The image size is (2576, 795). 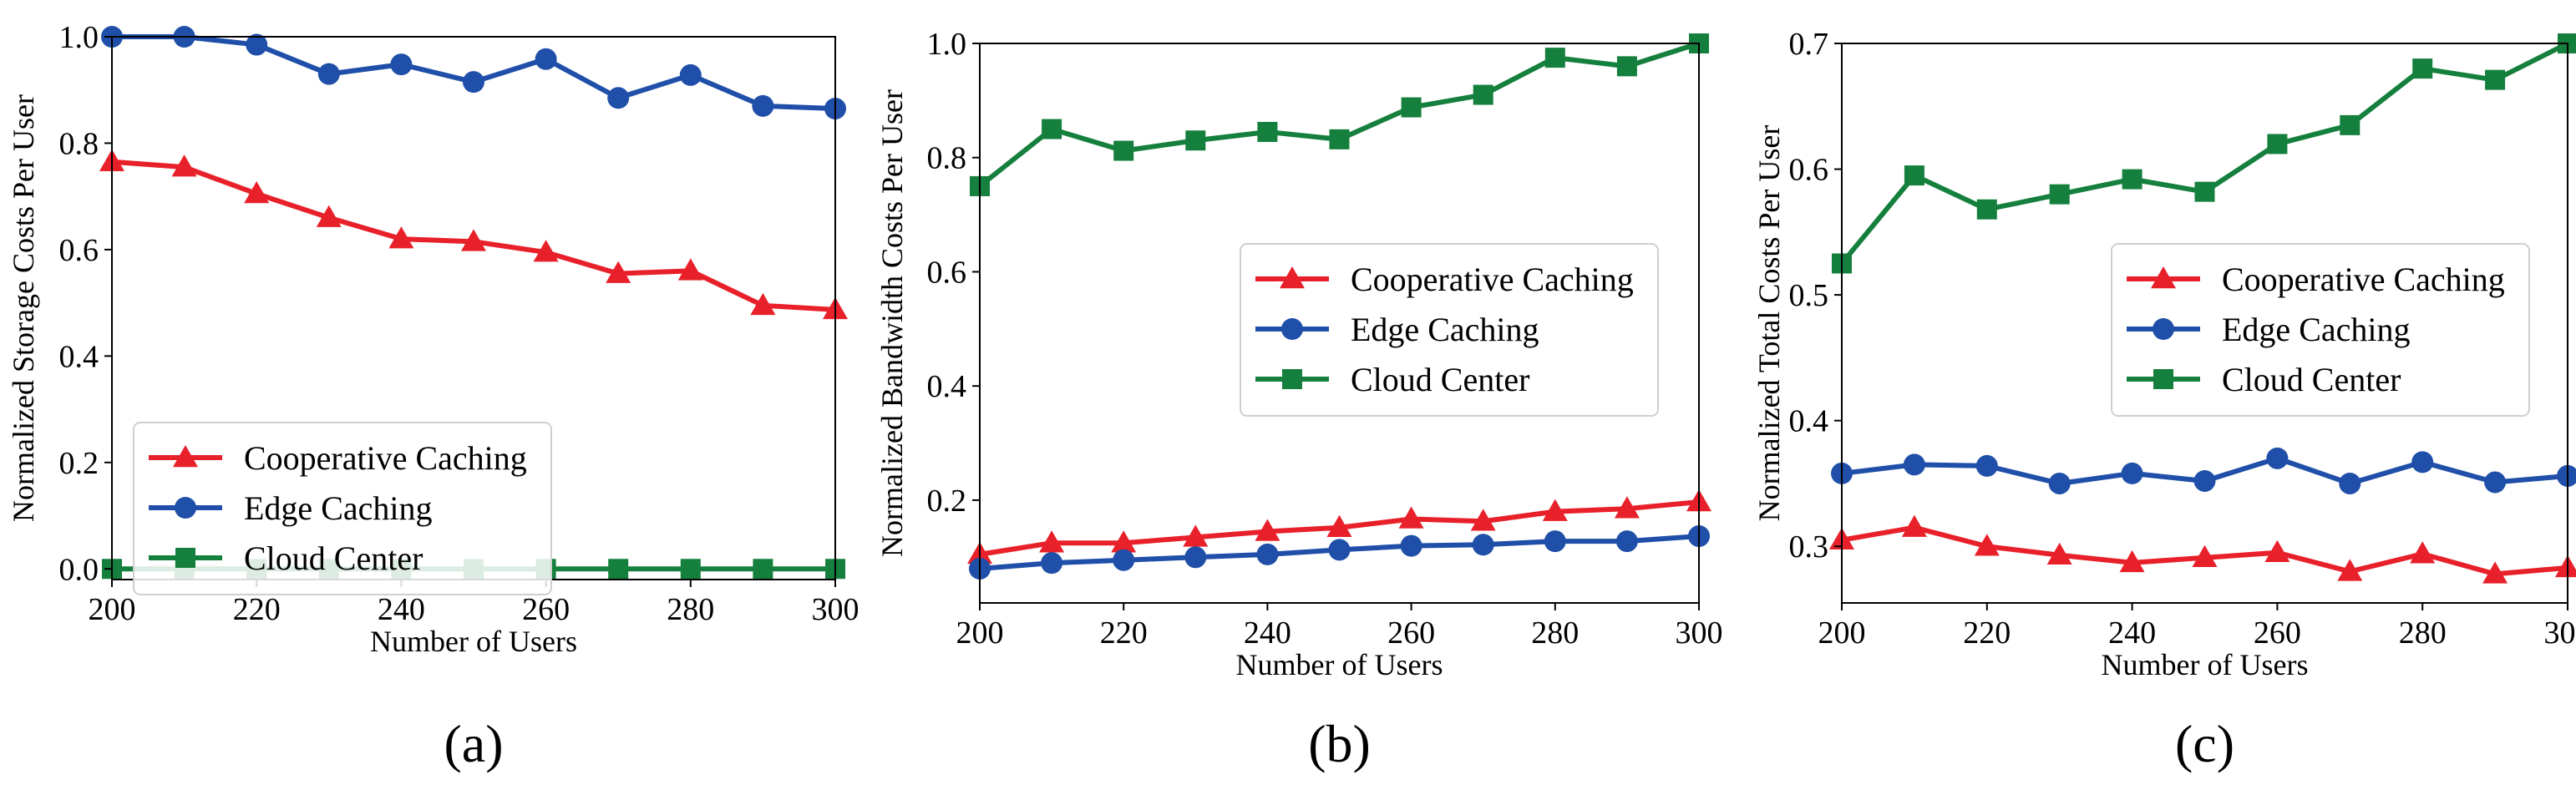 I want to click on y-tick-label: 0.2, so click(x=79, y=463).